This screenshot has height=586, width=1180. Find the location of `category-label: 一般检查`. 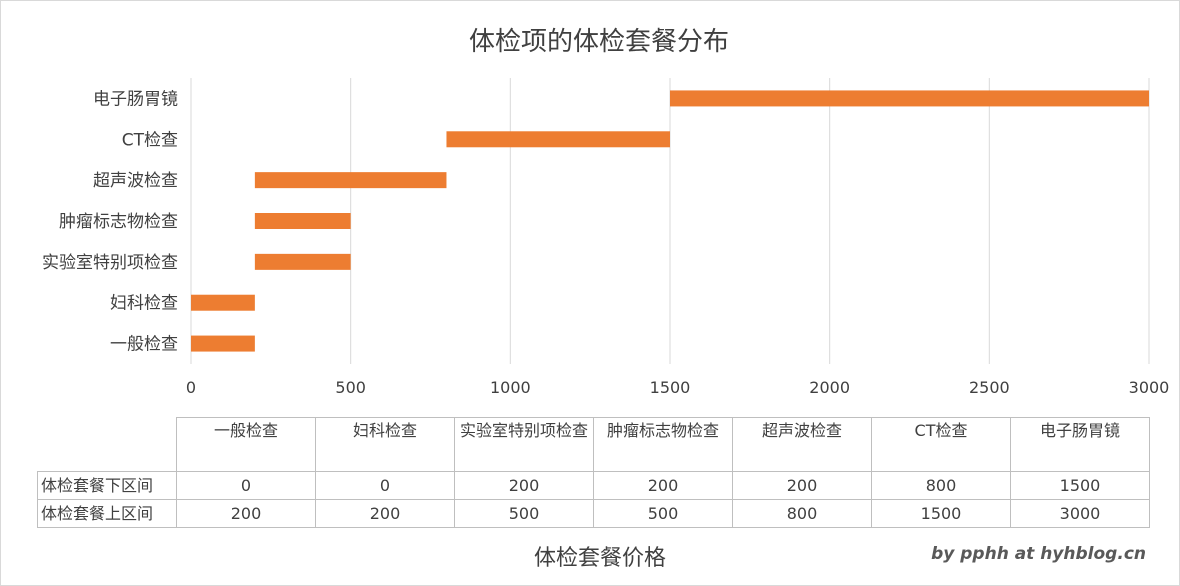

category-label: 一般检查 is located at coordinates (144, 345).